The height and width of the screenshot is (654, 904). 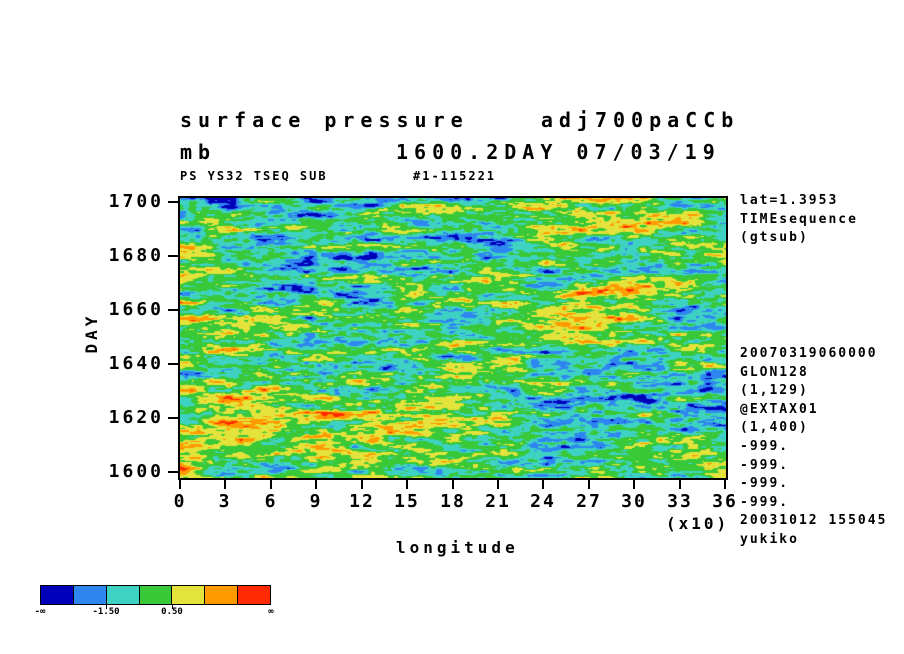 What do you see at coordinates (136, 363) in the screenshot?
I see `y-tick-label: 1640` at bounding box center [136, 363].